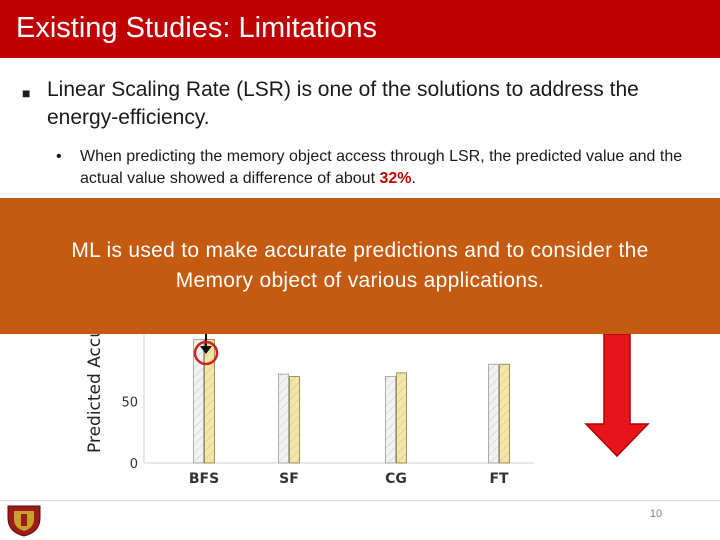 The width and height of the screenshot is (720, 540). What do you see at coordinates (617, 395) in the screenshot?
I see `down-arrow-icon` at bounding box center [617, 395].